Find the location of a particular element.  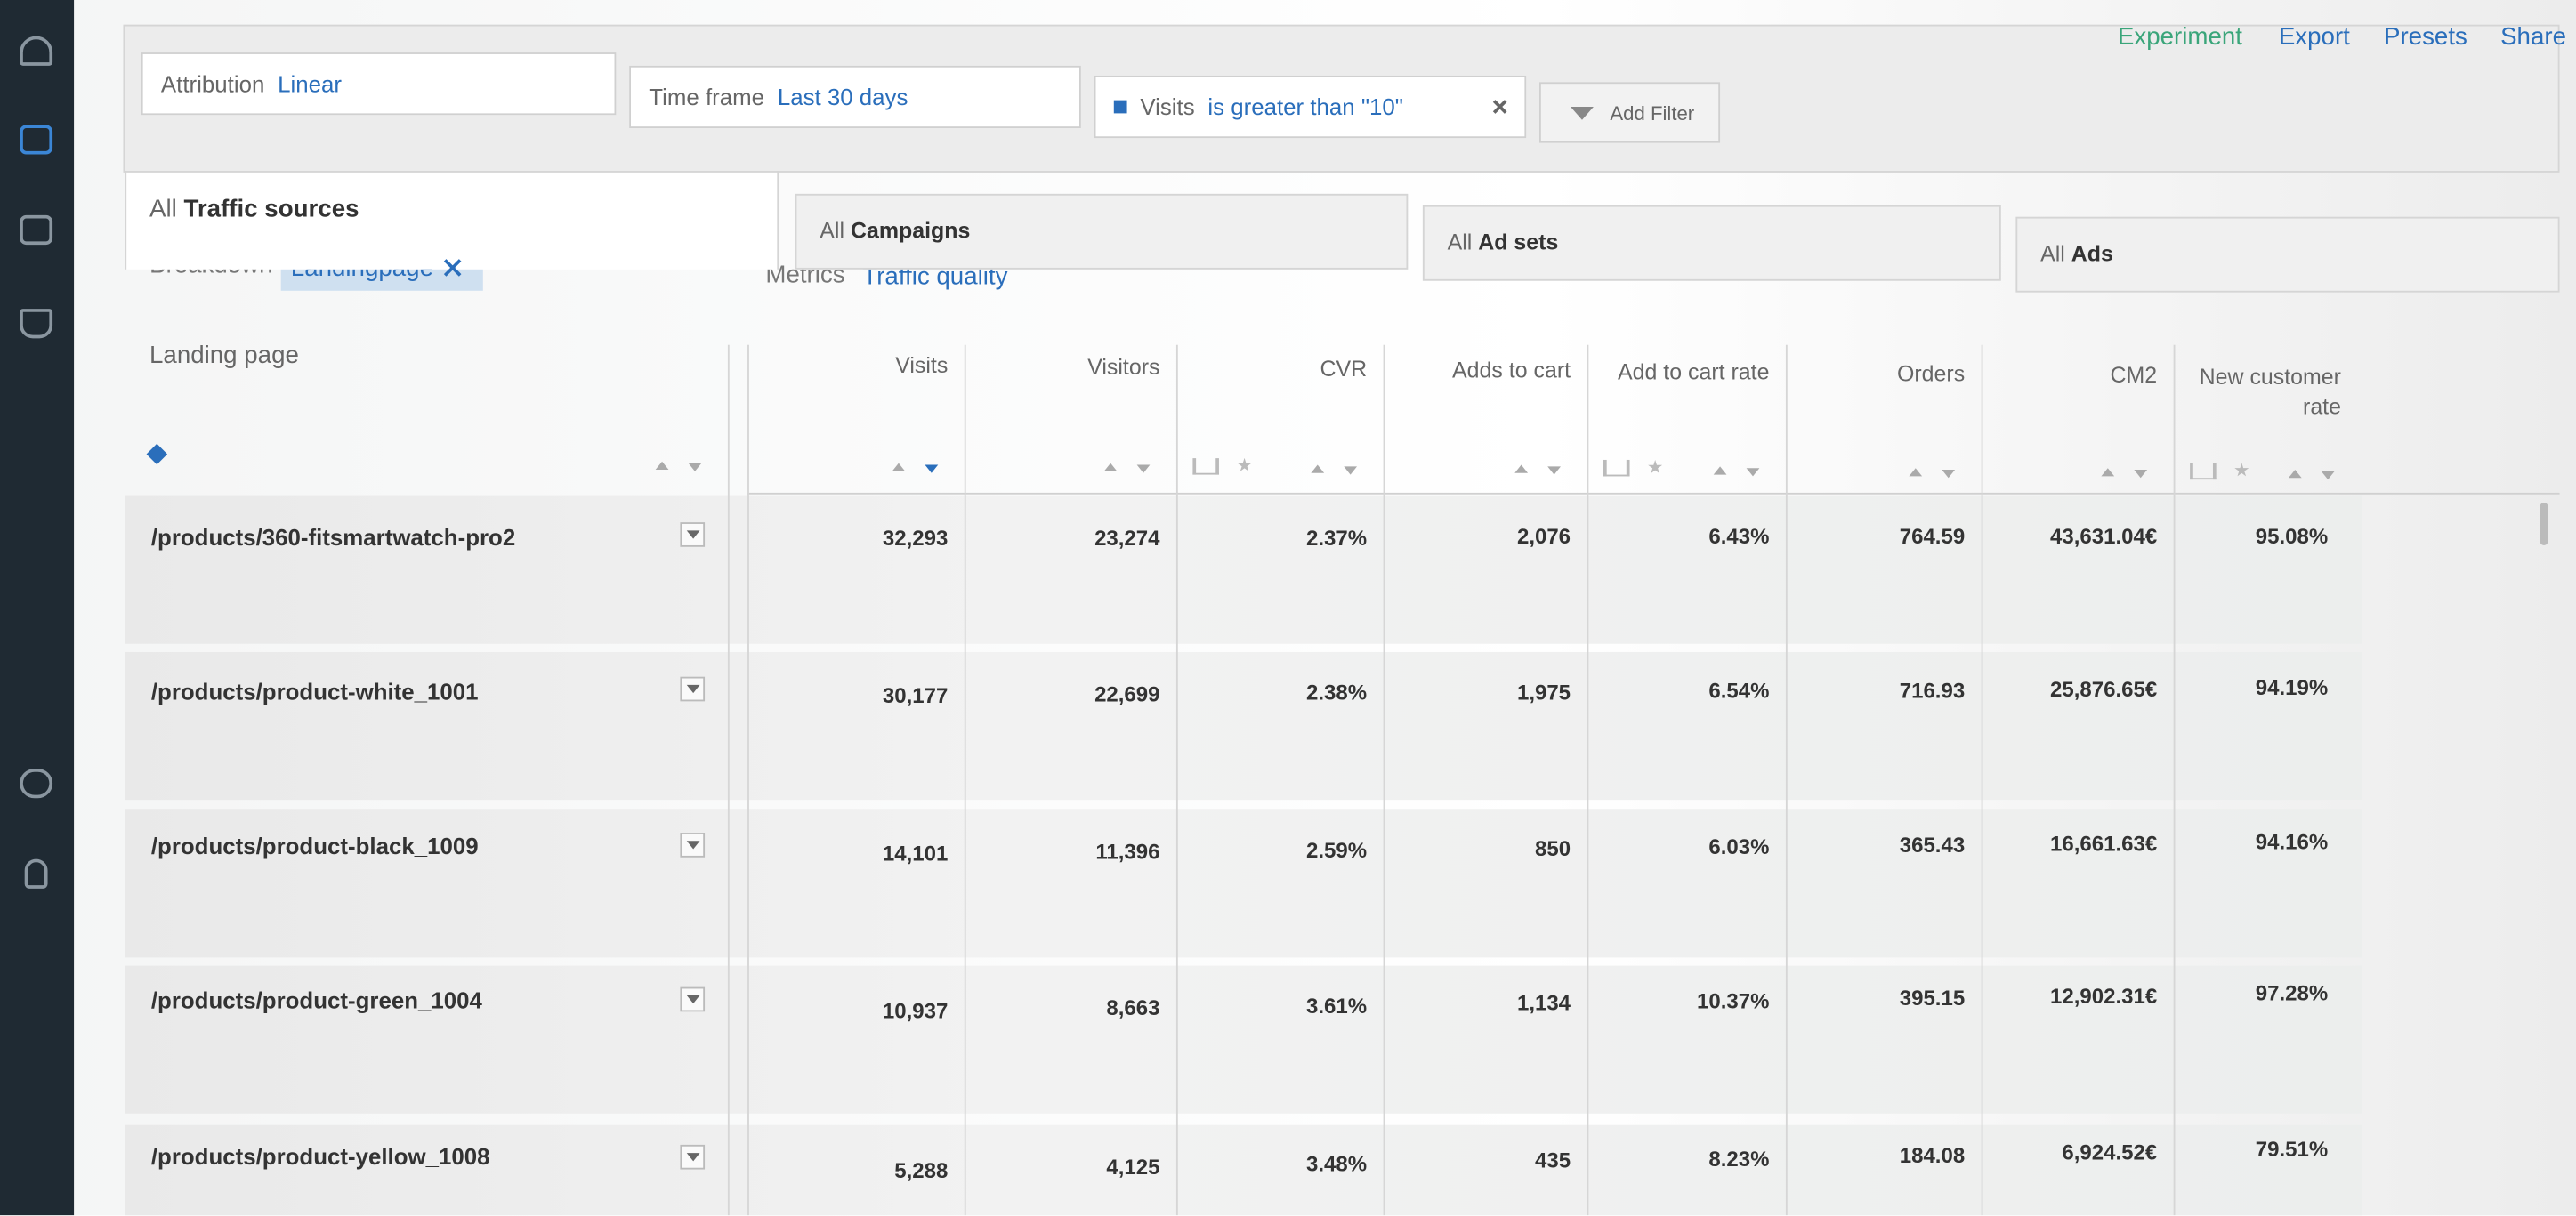

column-header: Add to cart rate is located at coordinates (1694, 372).